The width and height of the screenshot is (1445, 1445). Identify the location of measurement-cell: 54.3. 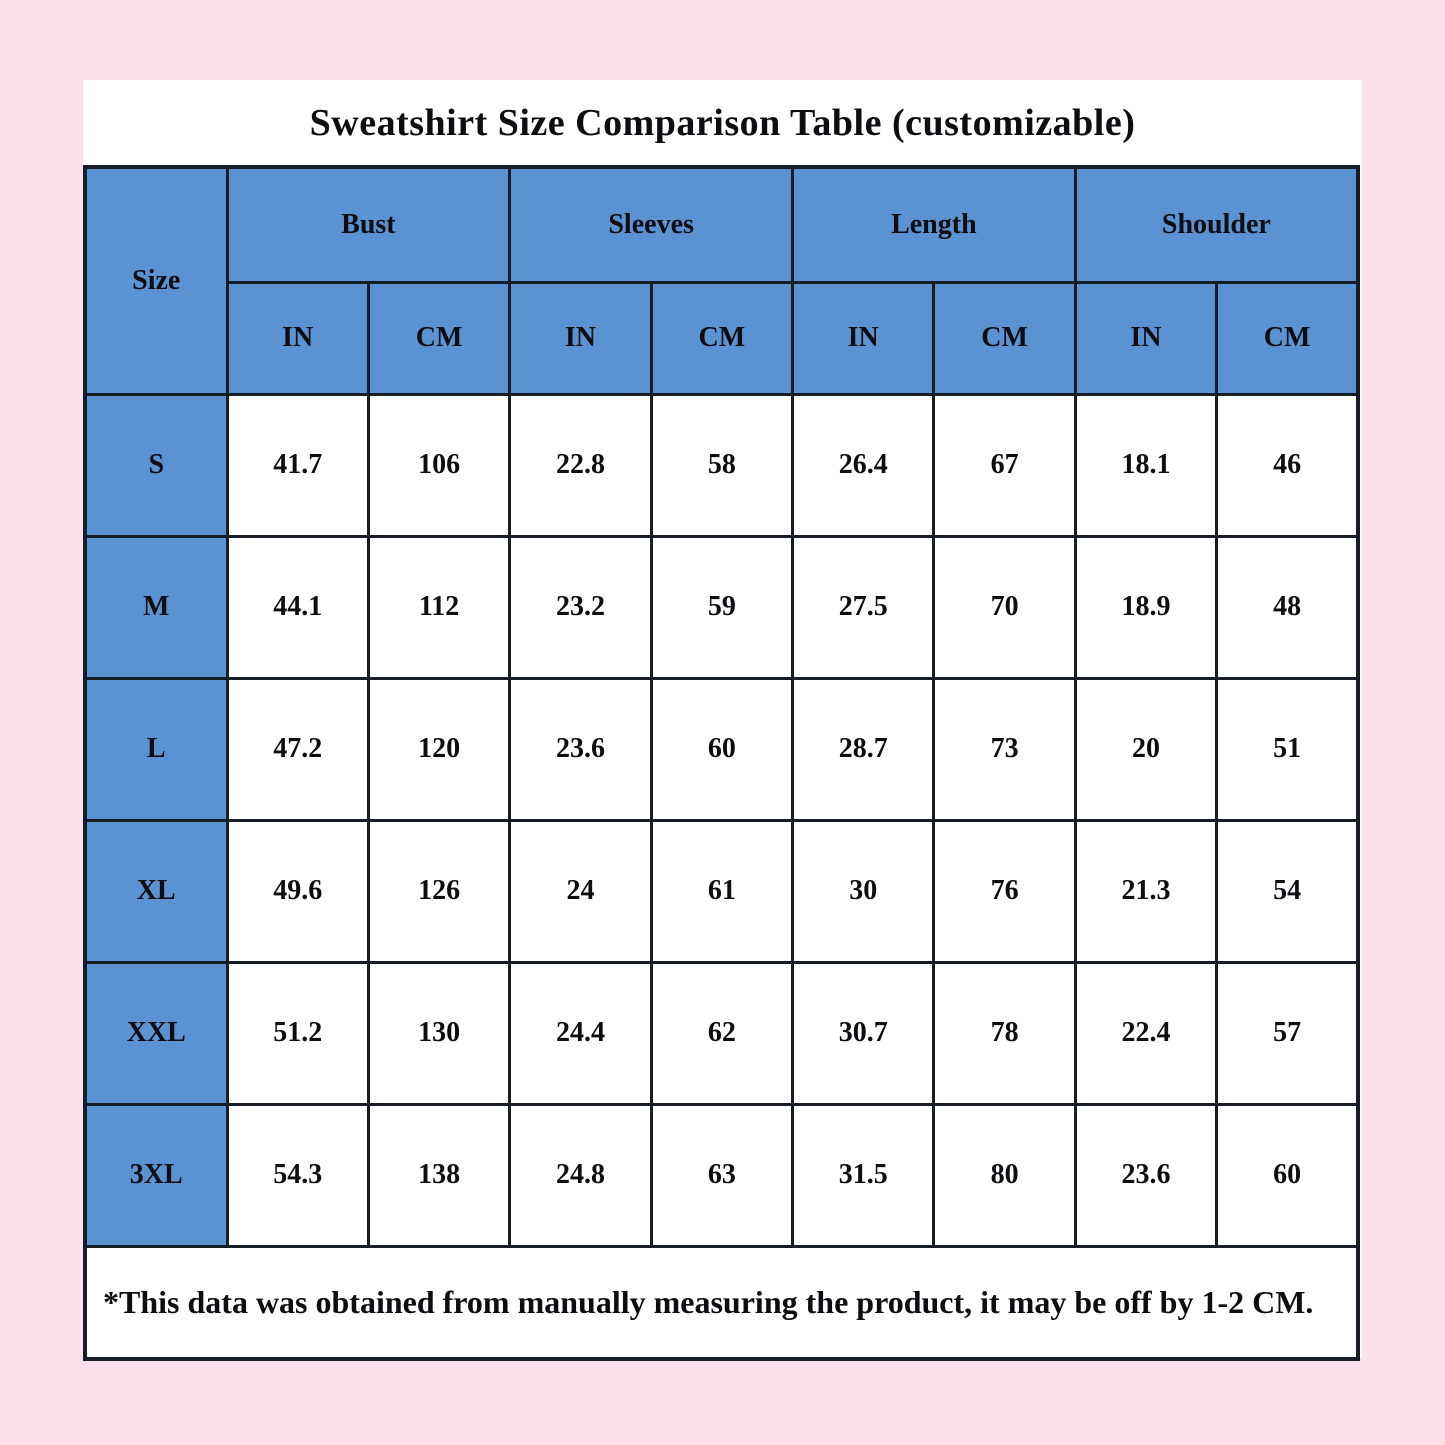
(297, 1175).